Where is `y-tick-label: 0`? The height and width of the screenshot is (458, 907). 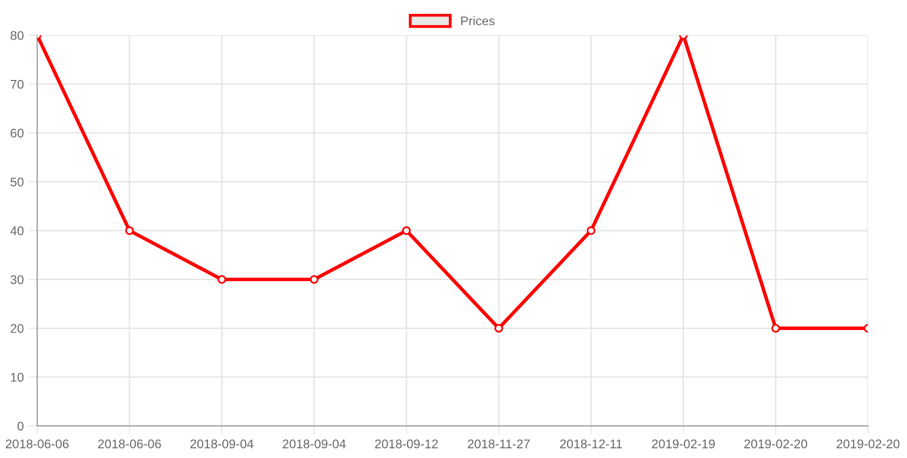
y-tick-label: 0 is located at coordinates (21, 426).